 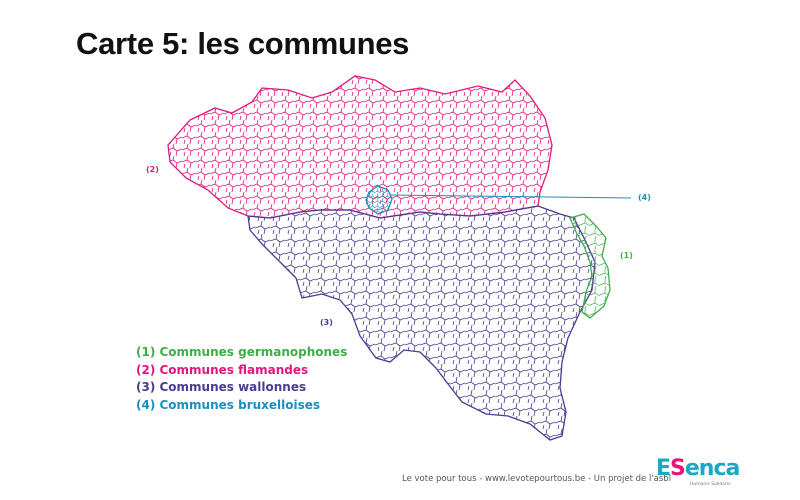 I want to click on german-region, so click(x=590, y=266).